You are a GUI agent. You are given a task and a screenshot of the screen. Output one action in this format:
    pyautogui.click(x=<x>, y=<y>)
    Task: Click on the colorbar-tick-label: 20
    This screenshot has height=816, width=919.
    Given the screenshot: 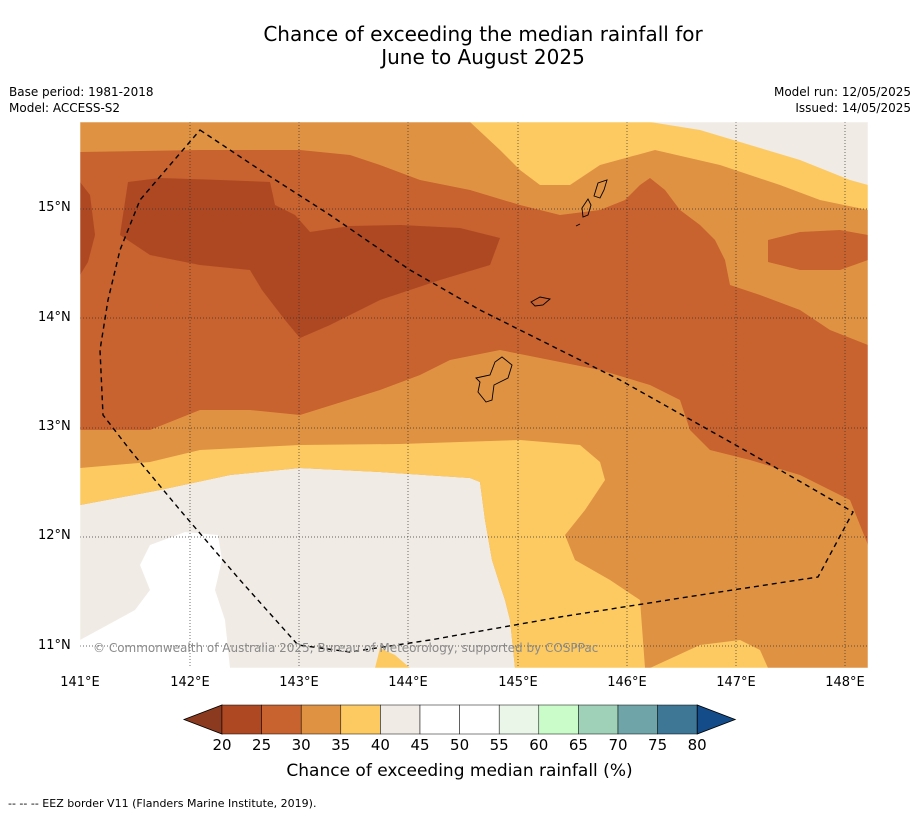 What is the action you would take?
    pyautogui.click(x=222, y=745)
    